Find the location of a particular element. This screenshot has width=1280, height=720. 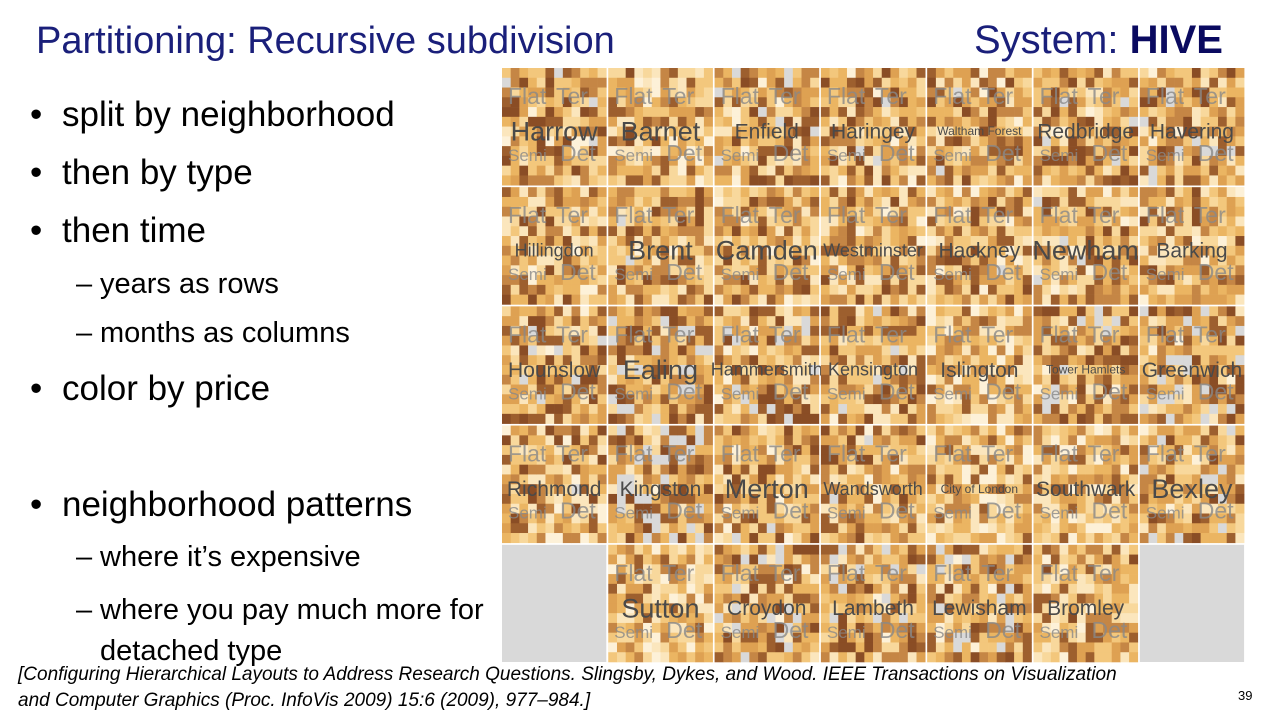

bullet: color by price is located at coordinates (150, 389).